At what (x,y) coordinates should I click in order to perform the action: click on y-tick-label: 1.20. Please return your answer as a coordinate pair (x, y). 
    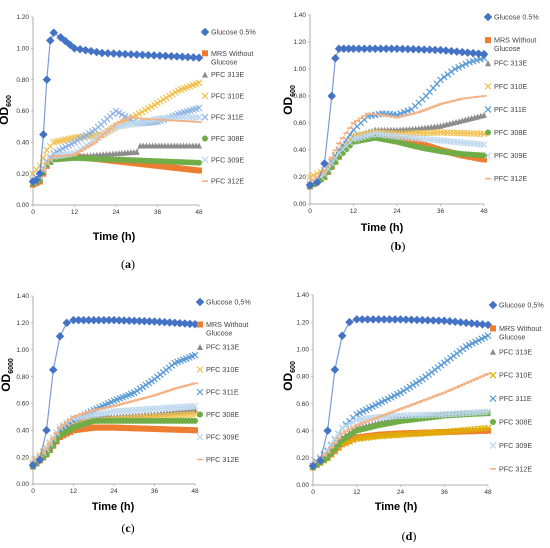
    Looking at the image, I should click on (299, 42).